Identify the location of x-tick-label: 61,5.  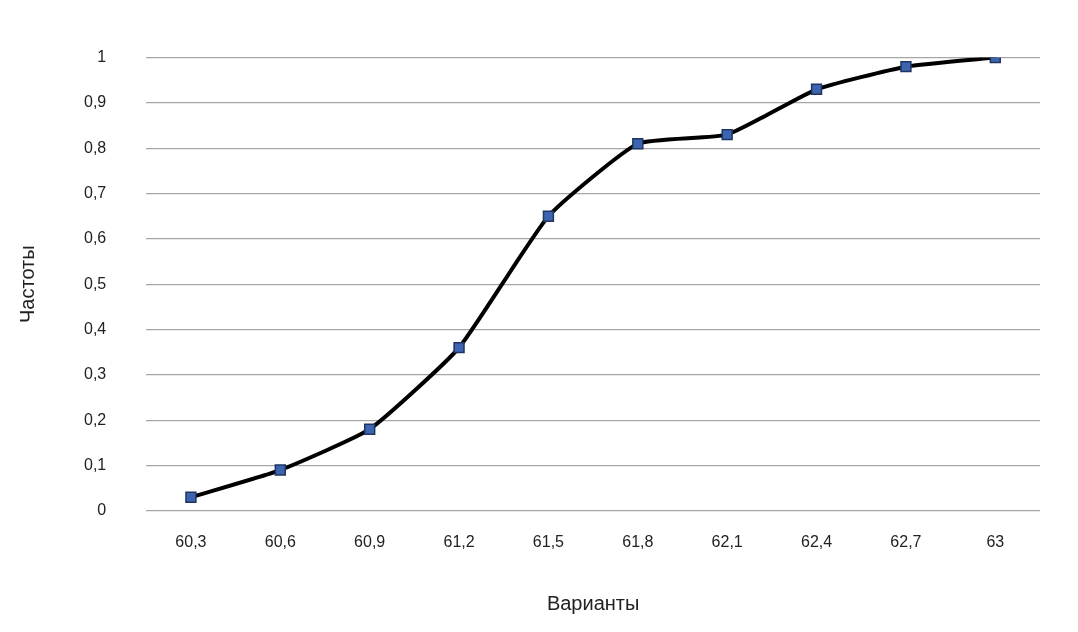
(548, 541).